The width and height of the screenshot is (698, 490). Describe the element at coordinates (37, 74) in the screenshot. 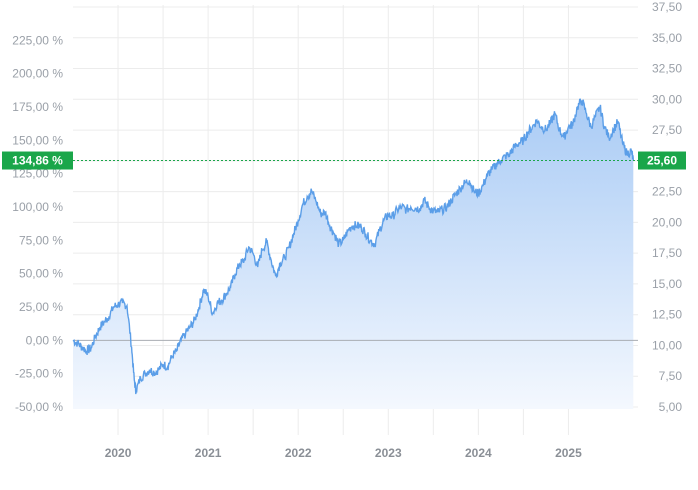

I see `y-left-tick-label: 200,00 %` at that location.